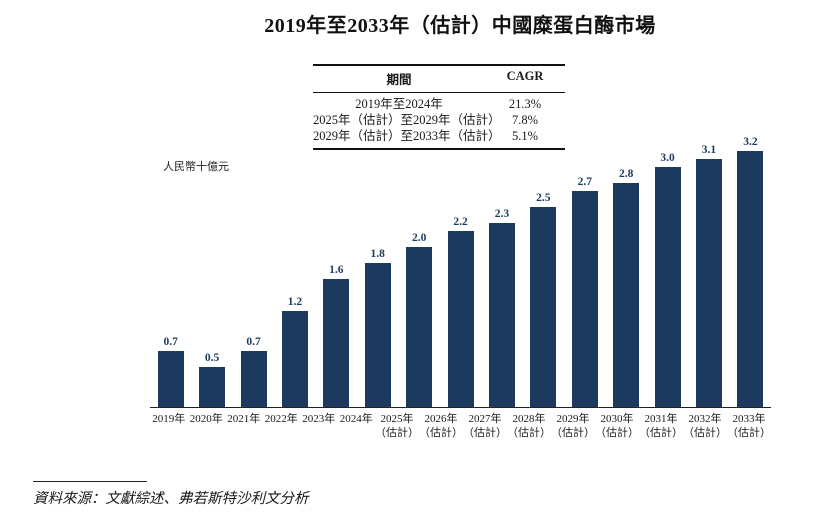  What do you see at coordinates (525, 120) in the screenshot?
I see `cagr-cell: 7.8%` at bounding box center [525, 120].